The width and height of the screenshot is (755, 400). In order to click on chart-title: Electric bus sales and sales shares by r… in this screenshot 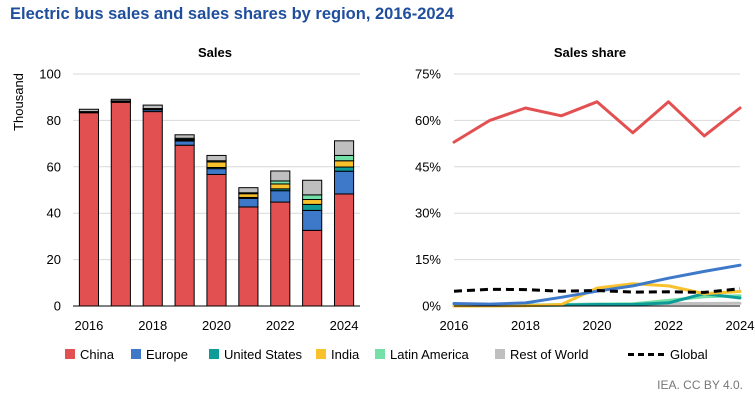, I will do `click(232, 14)`.